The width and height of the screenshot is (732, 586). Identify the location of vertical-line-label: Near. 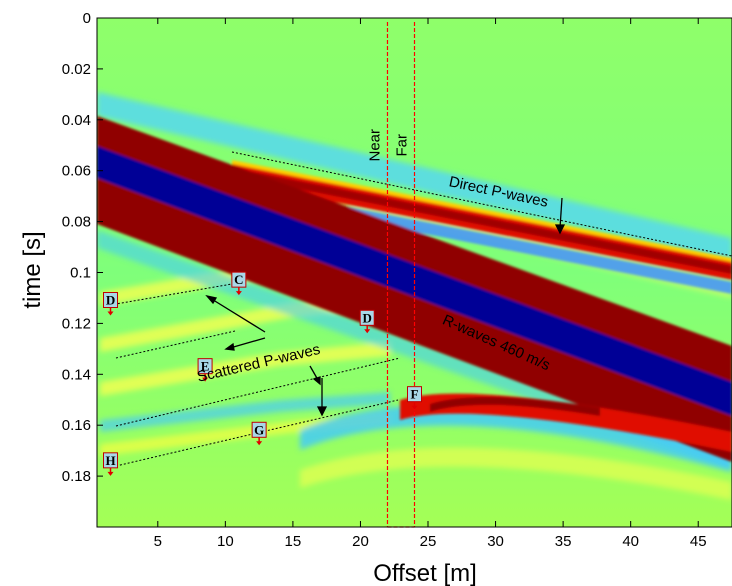
(374, 145).